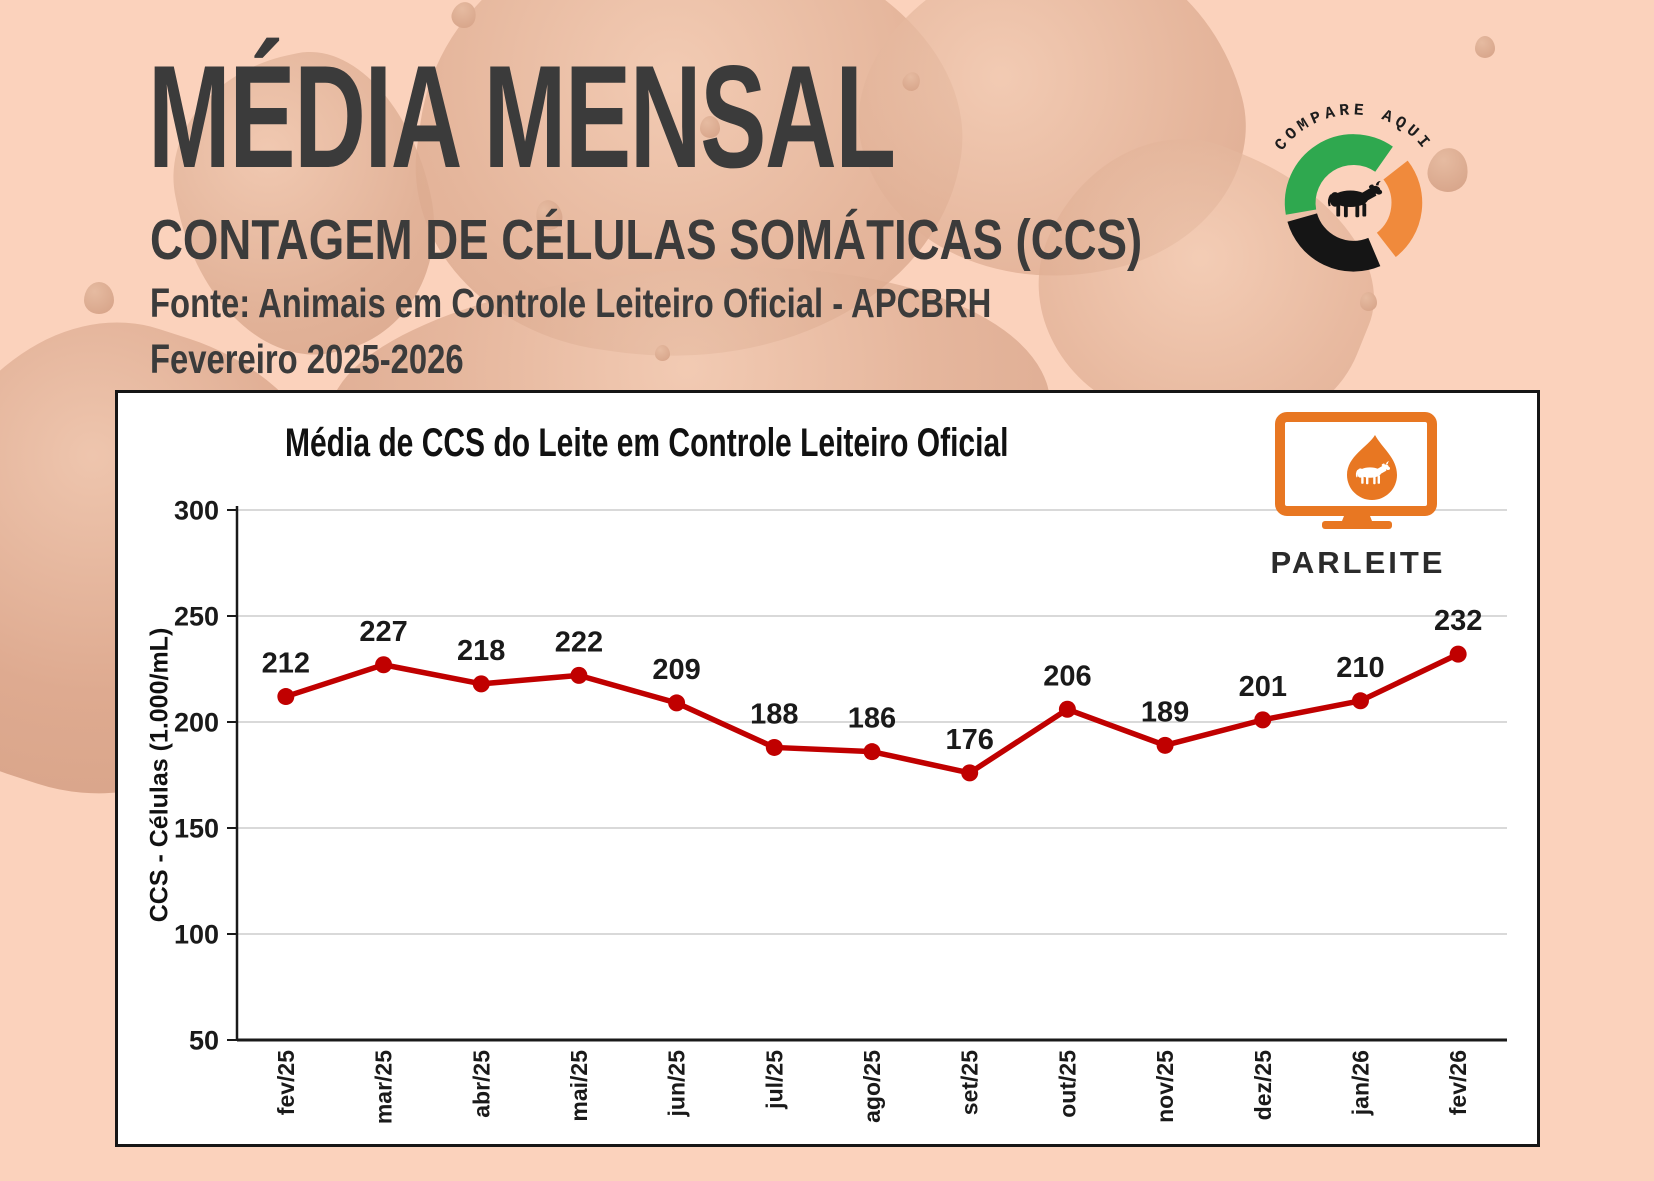  Describe the element at coordinates (969, 740) in the screenshot. I see `data-label: 176` at that location.